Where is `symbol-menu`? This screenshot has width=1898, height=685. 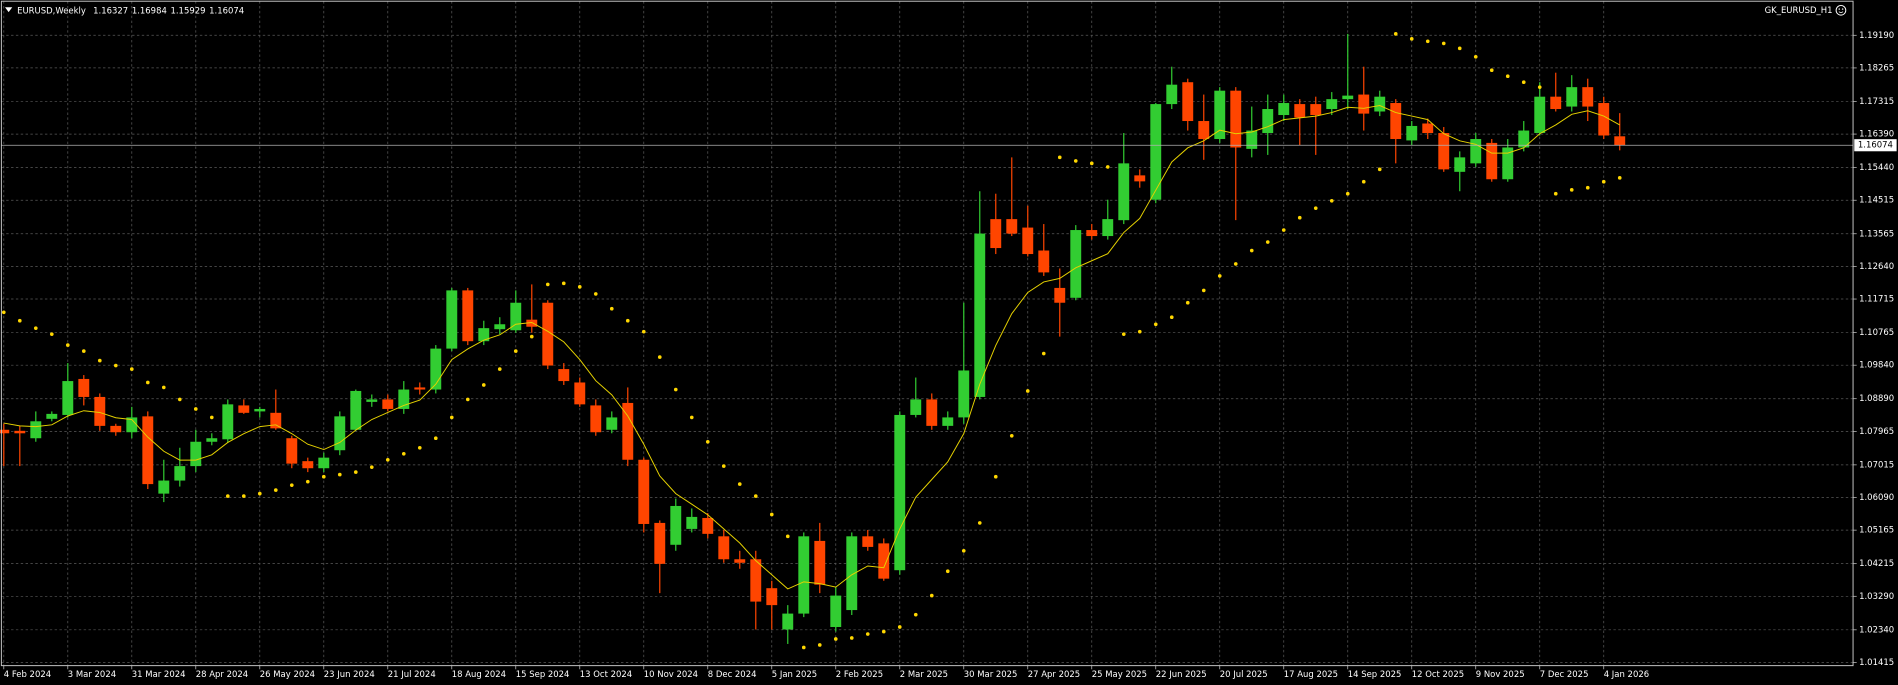
symbol-menu is located at coordinates (9, 10).